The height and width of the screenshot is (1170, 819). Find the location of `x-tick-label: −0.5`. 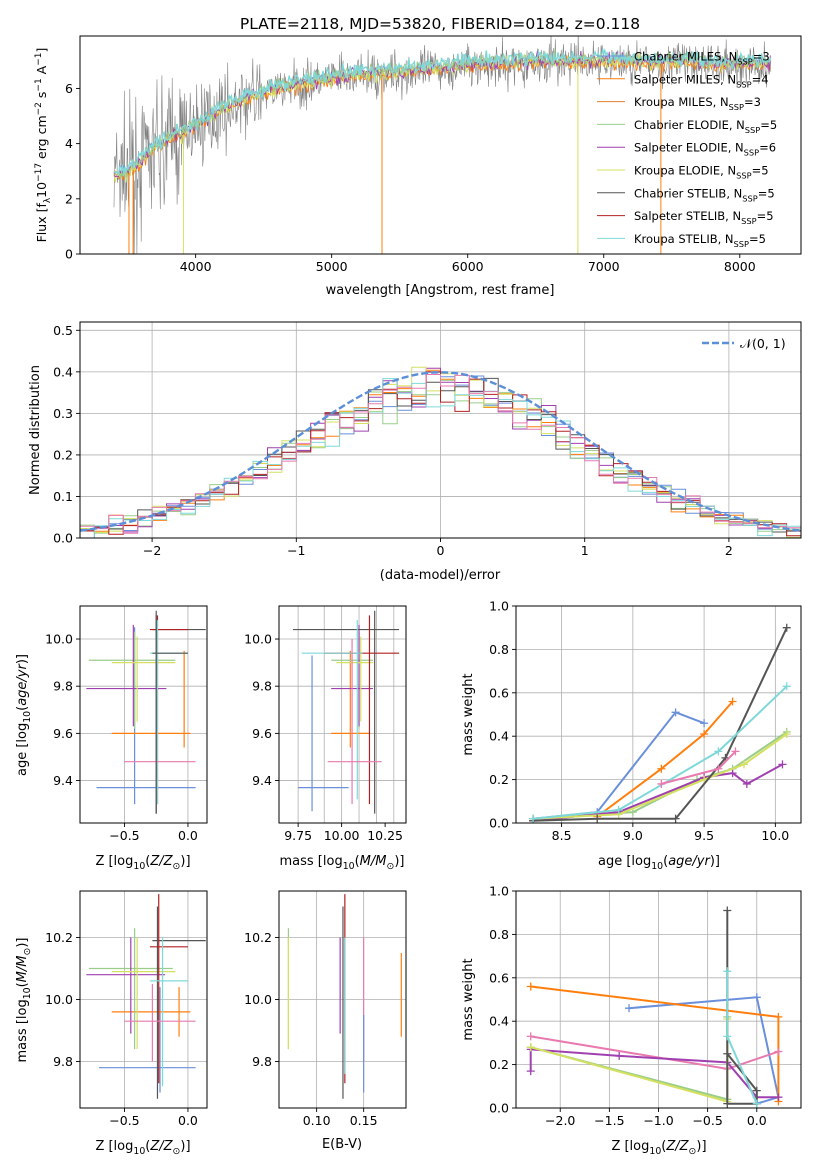

x-tick-label: −0.5 is located at coordinates (124, 1120).